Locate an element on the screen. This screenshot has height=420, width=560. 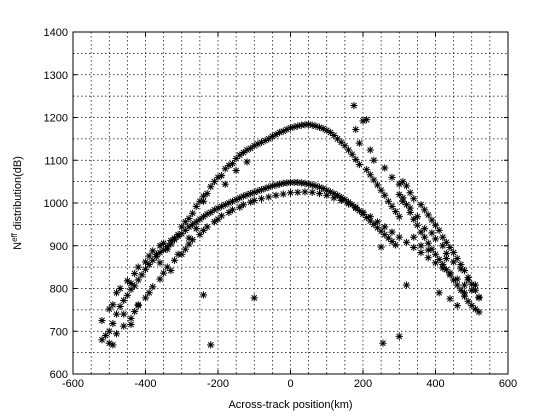
y-tick-label: 600 is located at coordinates (59, 375).